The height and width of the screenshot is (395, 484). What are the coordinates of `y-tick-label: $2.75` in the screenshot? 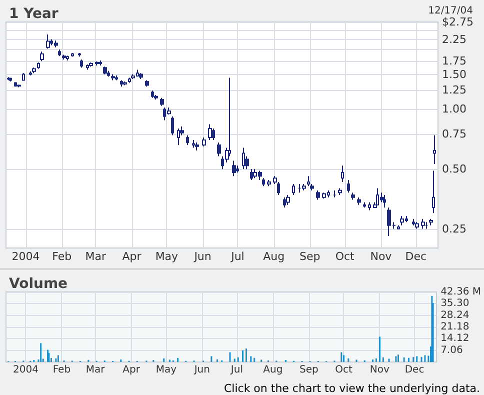 It's located at (458, 22).